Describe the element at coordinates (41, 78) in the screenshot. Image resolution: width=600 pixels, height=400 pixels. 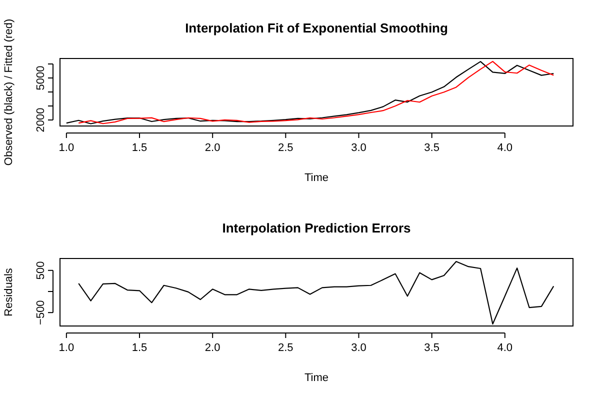
I see `y-tick-label: 5000` at that location.